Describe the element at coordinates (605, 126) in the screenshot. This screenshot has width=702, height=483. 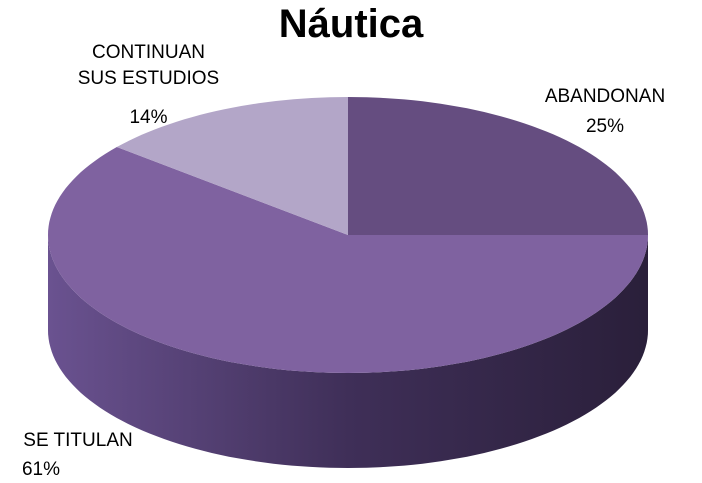
I see `slice-value-label: 25%` at that location.